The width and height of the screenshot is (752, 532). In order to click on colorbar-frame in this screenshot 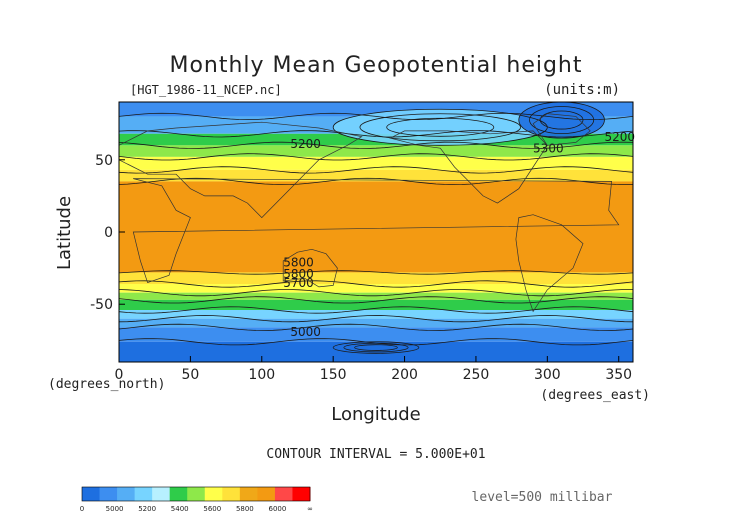, I will do `click(196, 494)`.